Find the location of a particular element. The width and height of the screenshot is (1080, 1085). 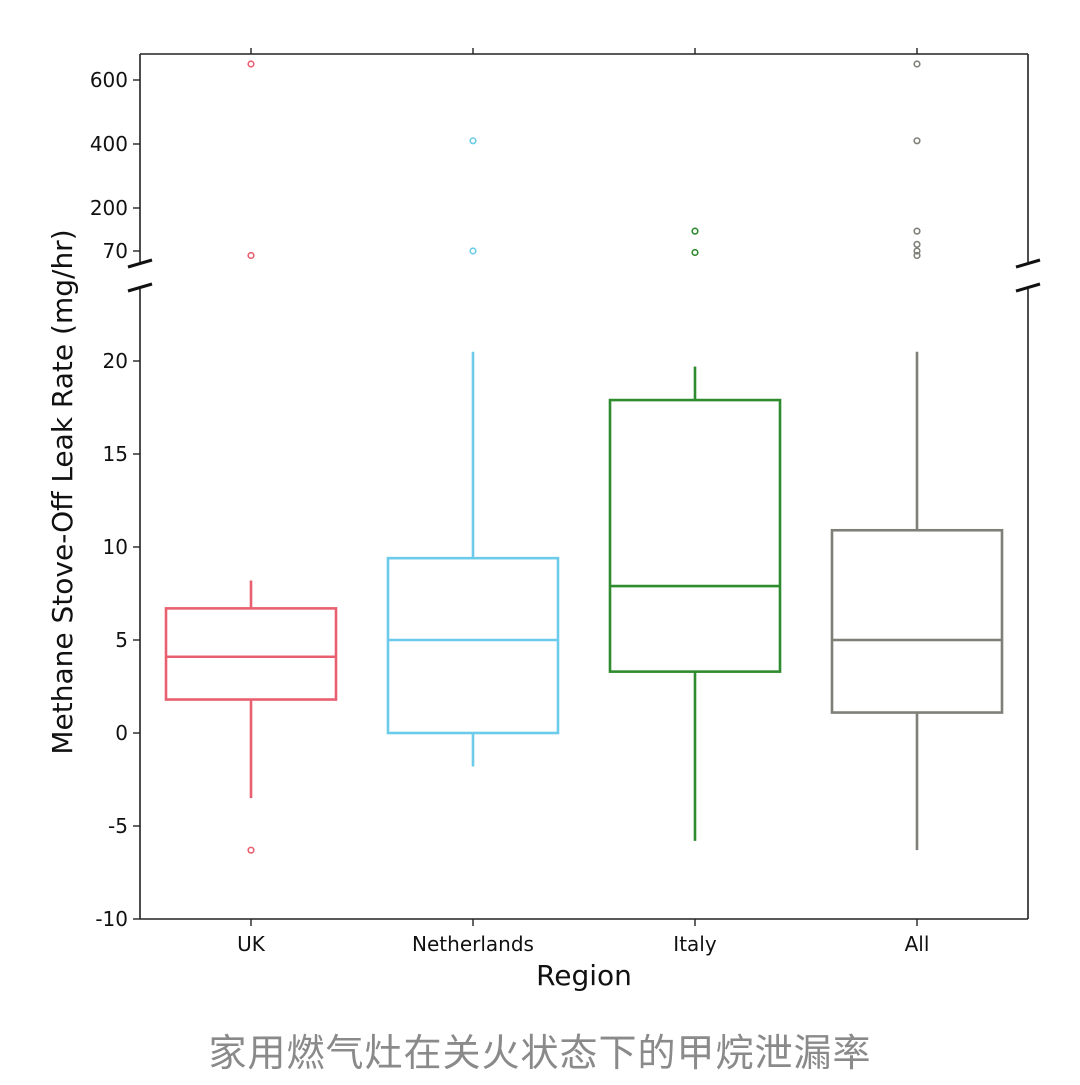

y-tick-label: 0 is located at coordinates (121, 733).